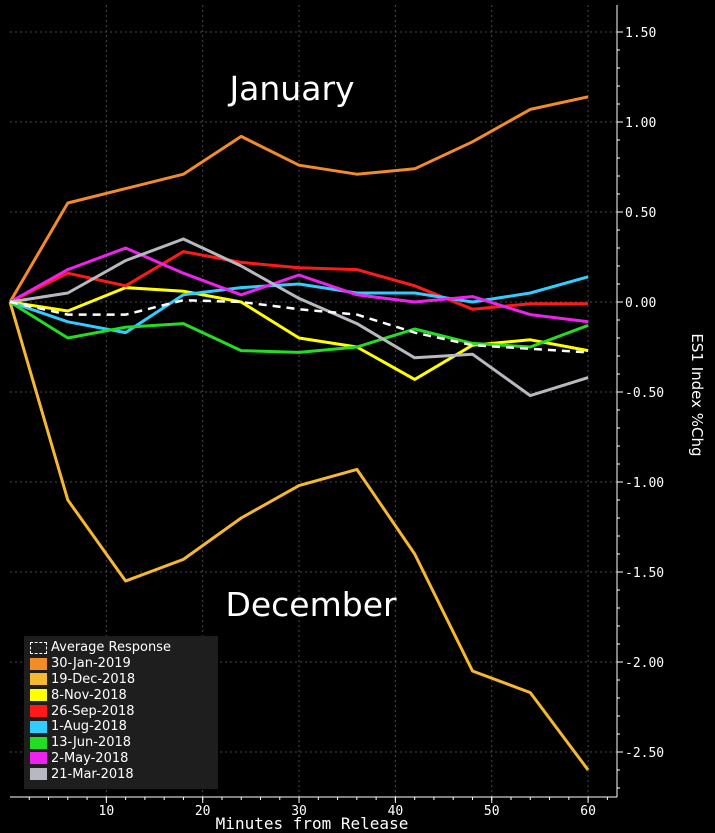 This screenshot has width=715, height=833. I want to click on y-tick-label: -1.50, so click(644, 573).